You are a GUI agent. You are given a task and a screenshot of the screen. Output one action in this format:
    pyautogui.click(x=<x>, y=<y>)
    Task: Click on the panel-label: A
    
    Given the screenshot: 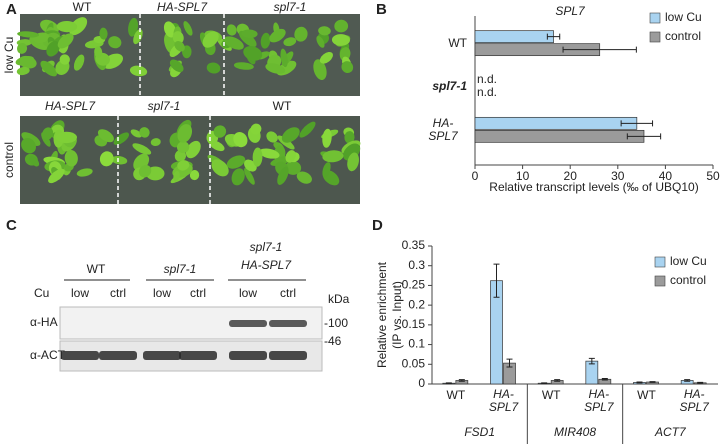 What is the action you would take?
    pyautogui.click(x=11, y=9)
    